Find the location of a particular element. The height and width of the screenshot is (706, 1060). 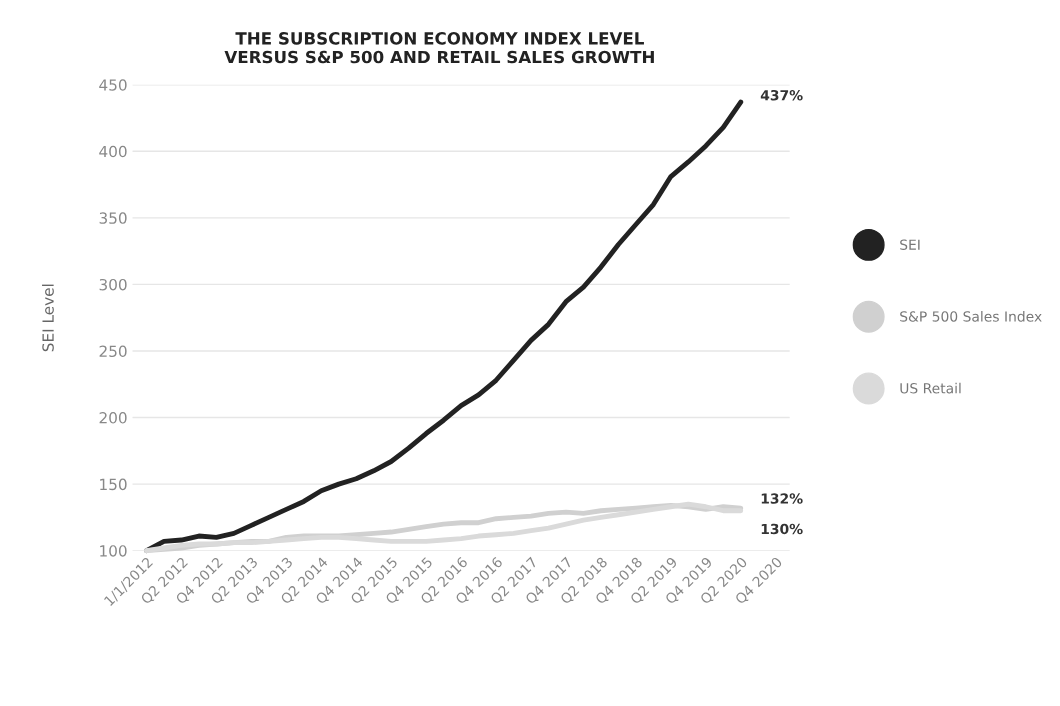

y-tick-label: 450 is located at coordinates (113, 85).